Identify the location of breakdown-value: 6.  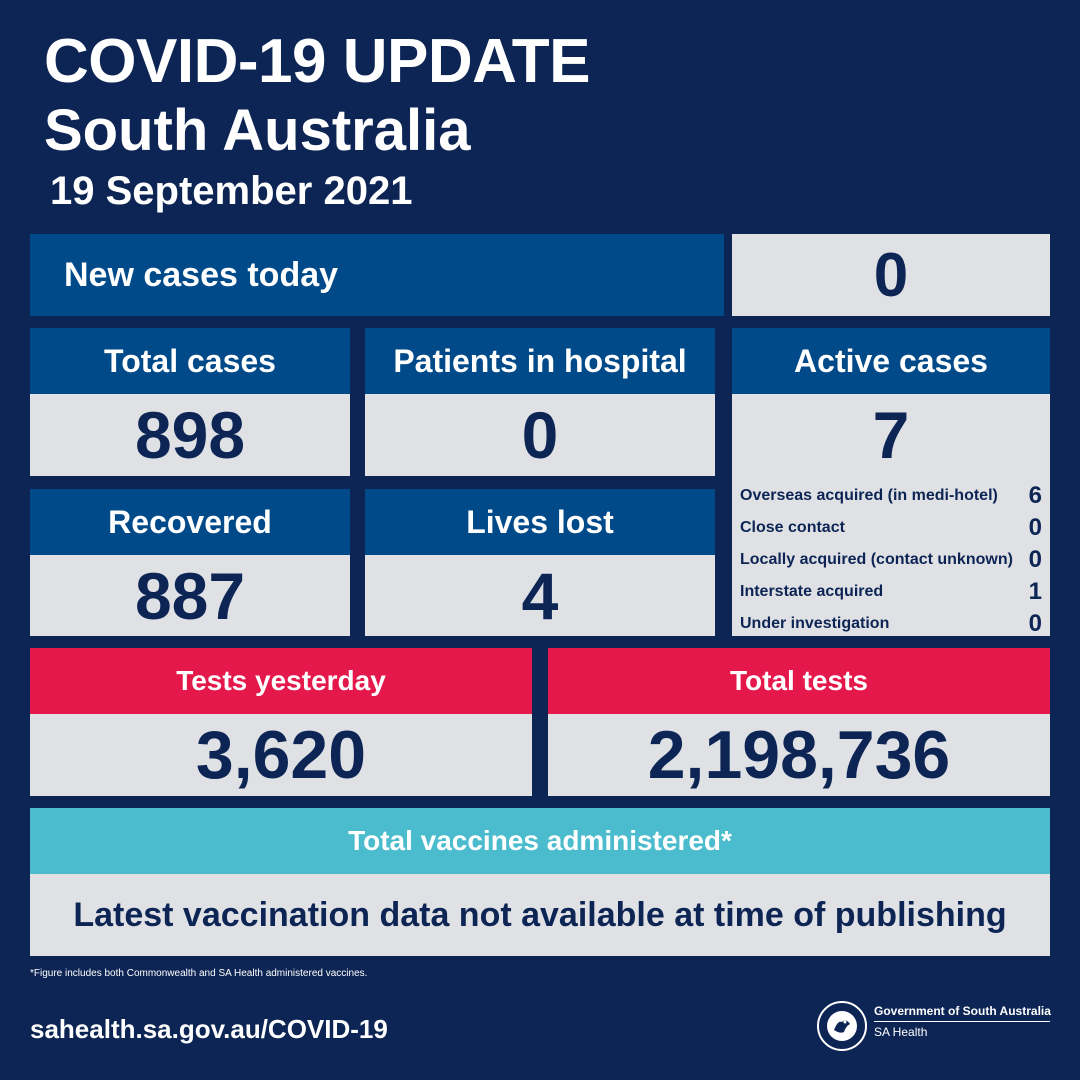
(1035, 495).